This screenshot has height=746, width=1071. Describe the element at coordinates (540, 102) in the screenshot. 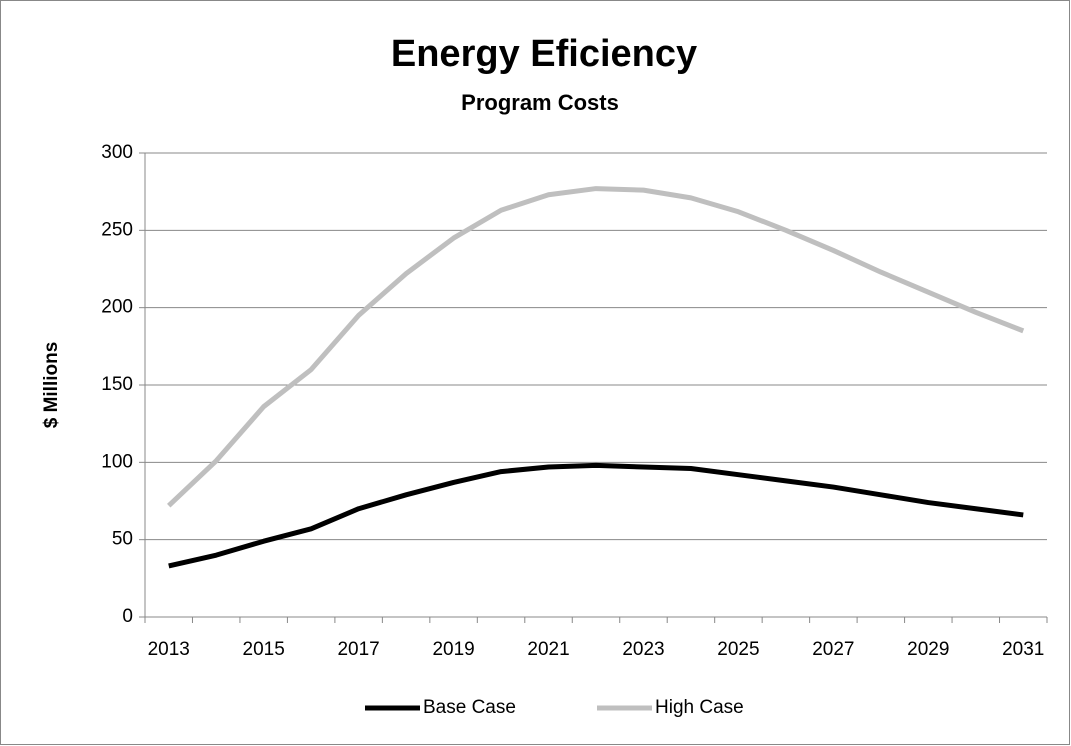

I see `chart-subtitle: Program Costs` at that location.